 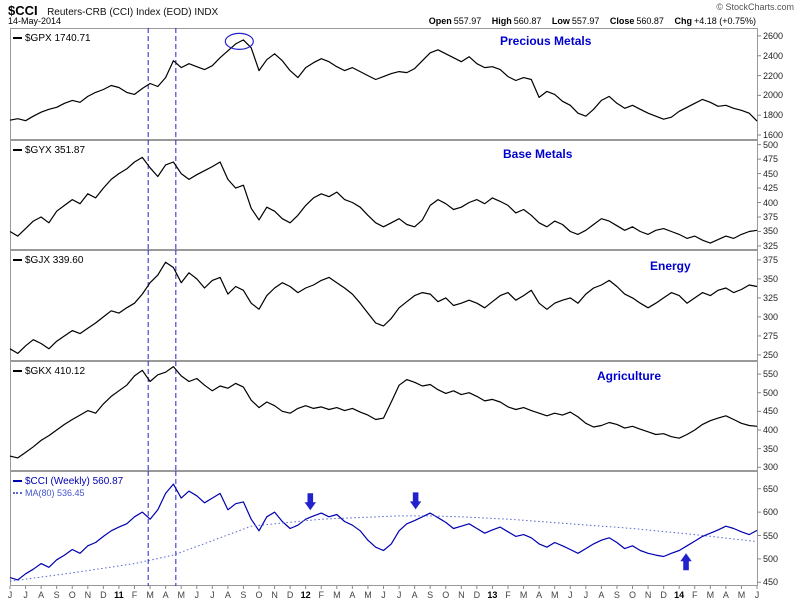 What do you see at coordinates (771, 512) in the screenshot?
I see `y-tick-label: 600` at bounding box center [771, 512].